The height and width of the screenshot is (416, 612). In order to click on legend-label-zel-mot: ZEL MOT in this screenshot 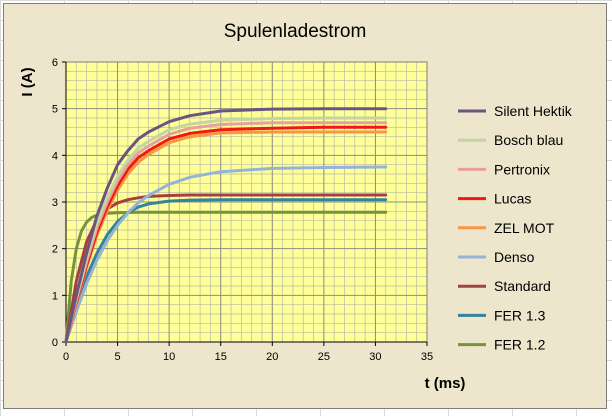, I will do `click(524, 228)`.